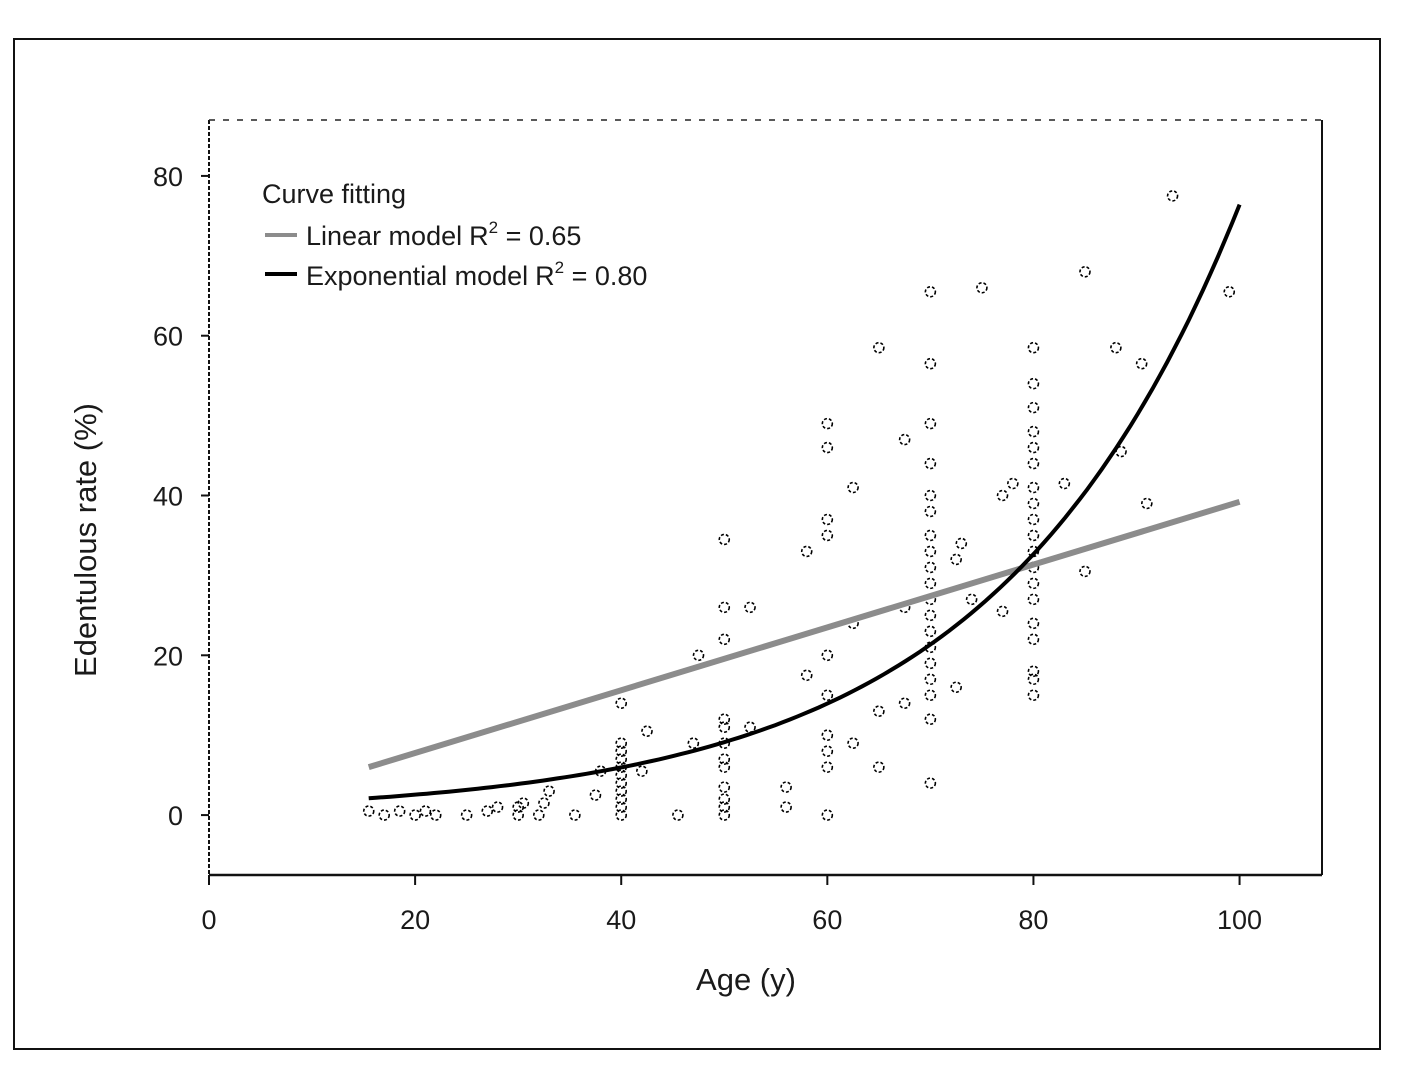 The height and width of the screenshot is (1065, 1421). Describe the element at coordinates (539, 236) in the screenshot. I see `legend-linear-value: = 0.65` at that location.